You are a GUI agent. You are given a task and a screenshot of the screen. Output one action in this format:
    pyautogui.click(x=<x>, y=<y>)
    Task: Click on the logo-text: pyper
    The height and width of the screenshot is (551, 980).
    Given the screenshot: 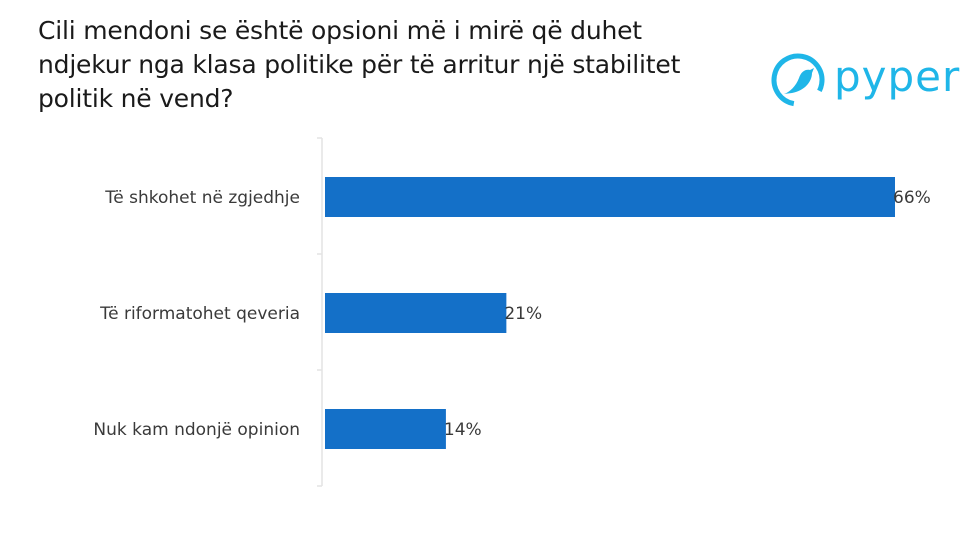 What is the action you would take?
    pyautogui.click(x=897, y=76)
    